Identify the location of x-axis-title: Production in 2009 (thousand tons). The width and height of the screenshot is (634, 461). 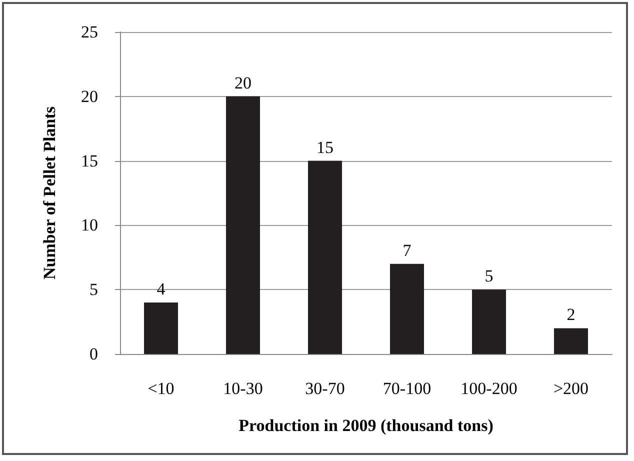
(366, 425).